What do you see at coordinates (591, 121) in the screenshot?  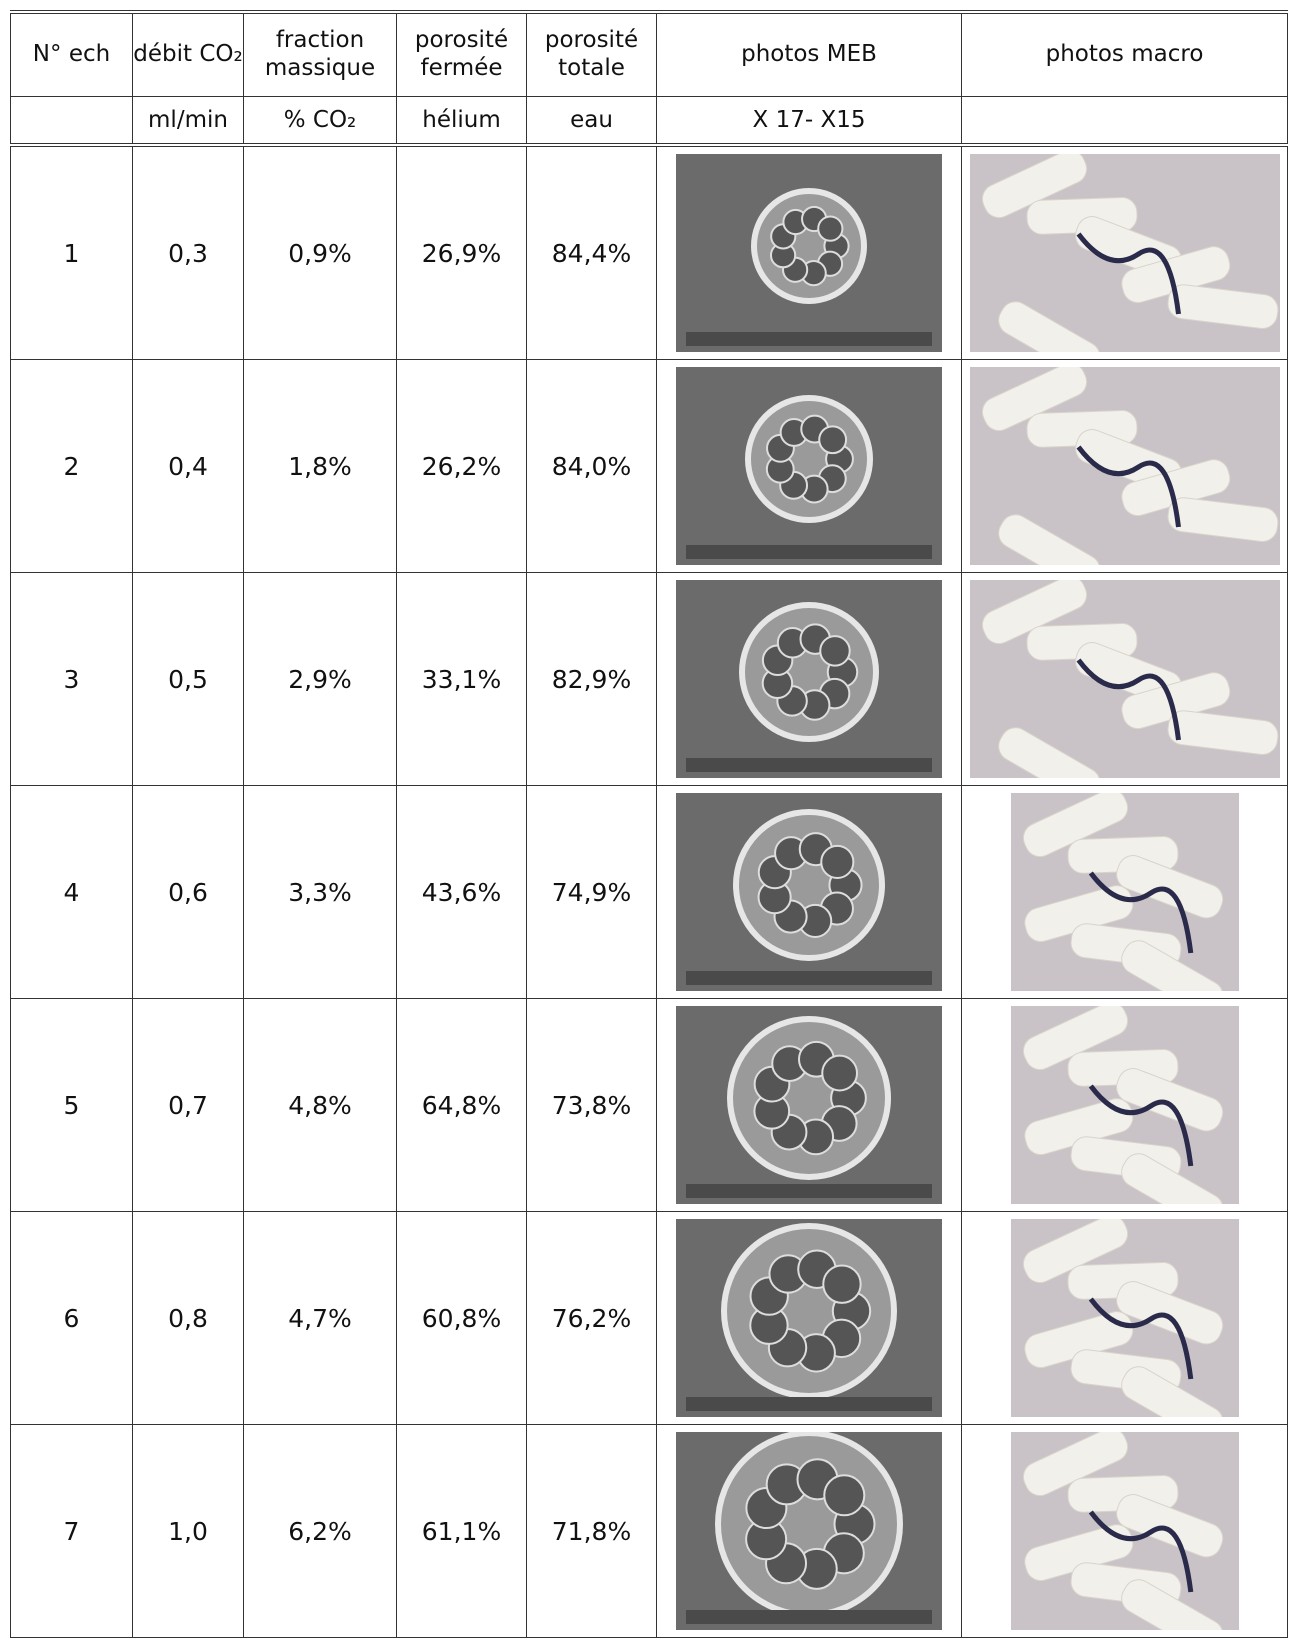 I see `header-cell: eau` at bounding box center [591, 121].